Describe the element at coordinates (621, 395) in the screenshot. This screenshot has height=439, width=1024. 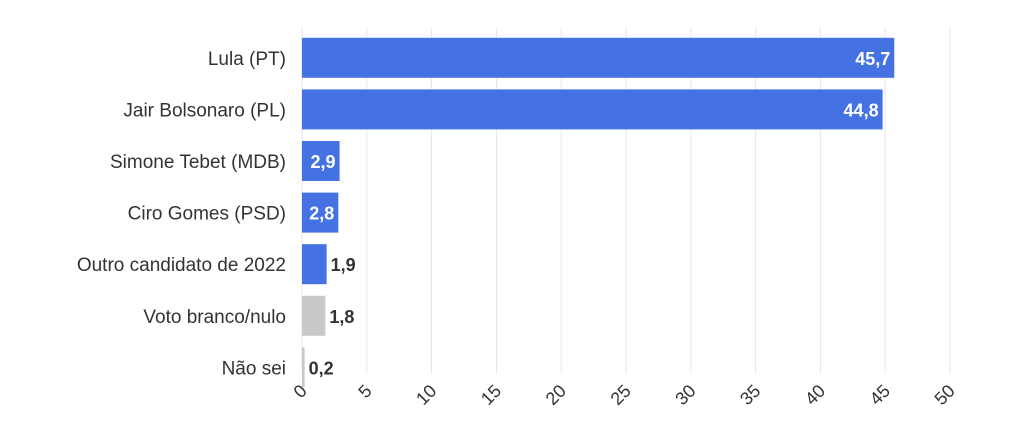
I see `x-tick-label: 25` at that location.